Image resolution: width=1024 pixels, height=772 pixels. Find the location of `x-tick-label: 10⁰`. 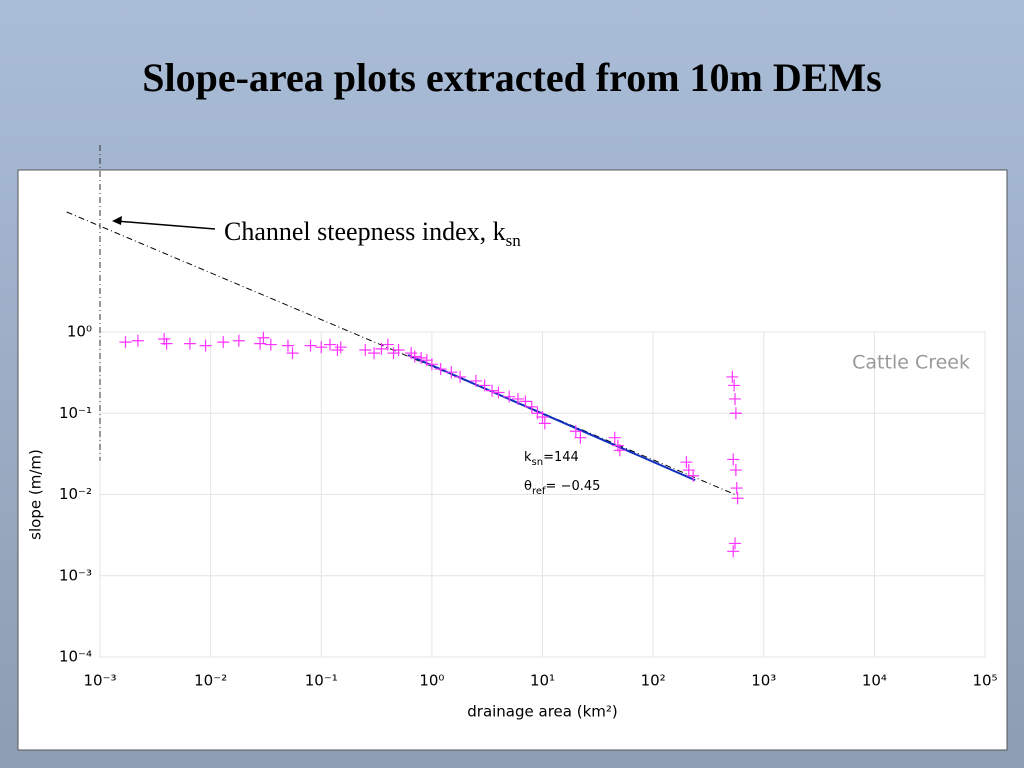

x-tick-label: 10⁰ is located at coordinates (431, 681).